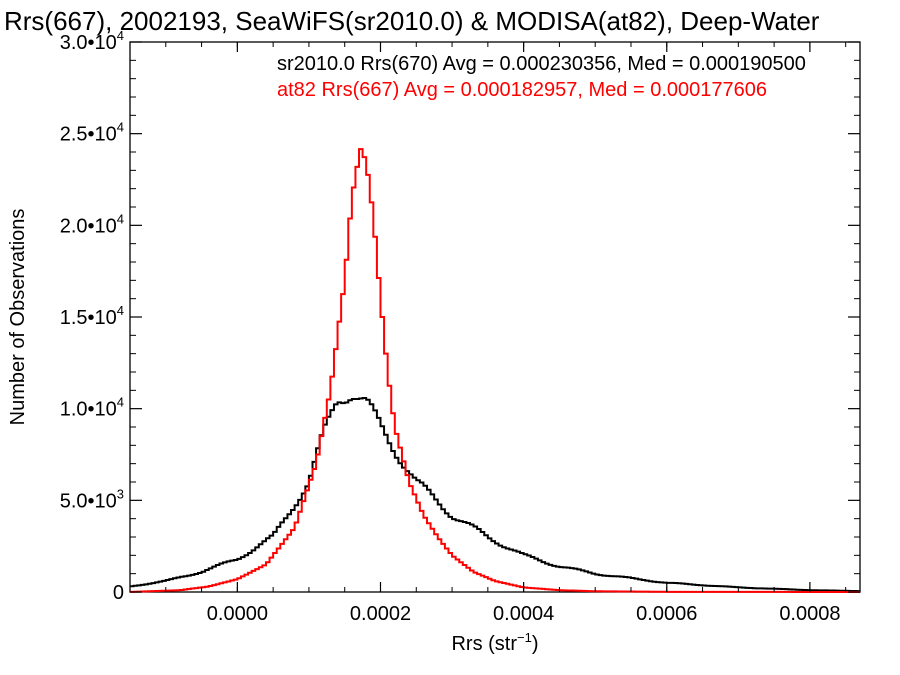 This screenshot has width=900, height=675. I want to click on y-tick-label-0: 0, so click(118, 593).